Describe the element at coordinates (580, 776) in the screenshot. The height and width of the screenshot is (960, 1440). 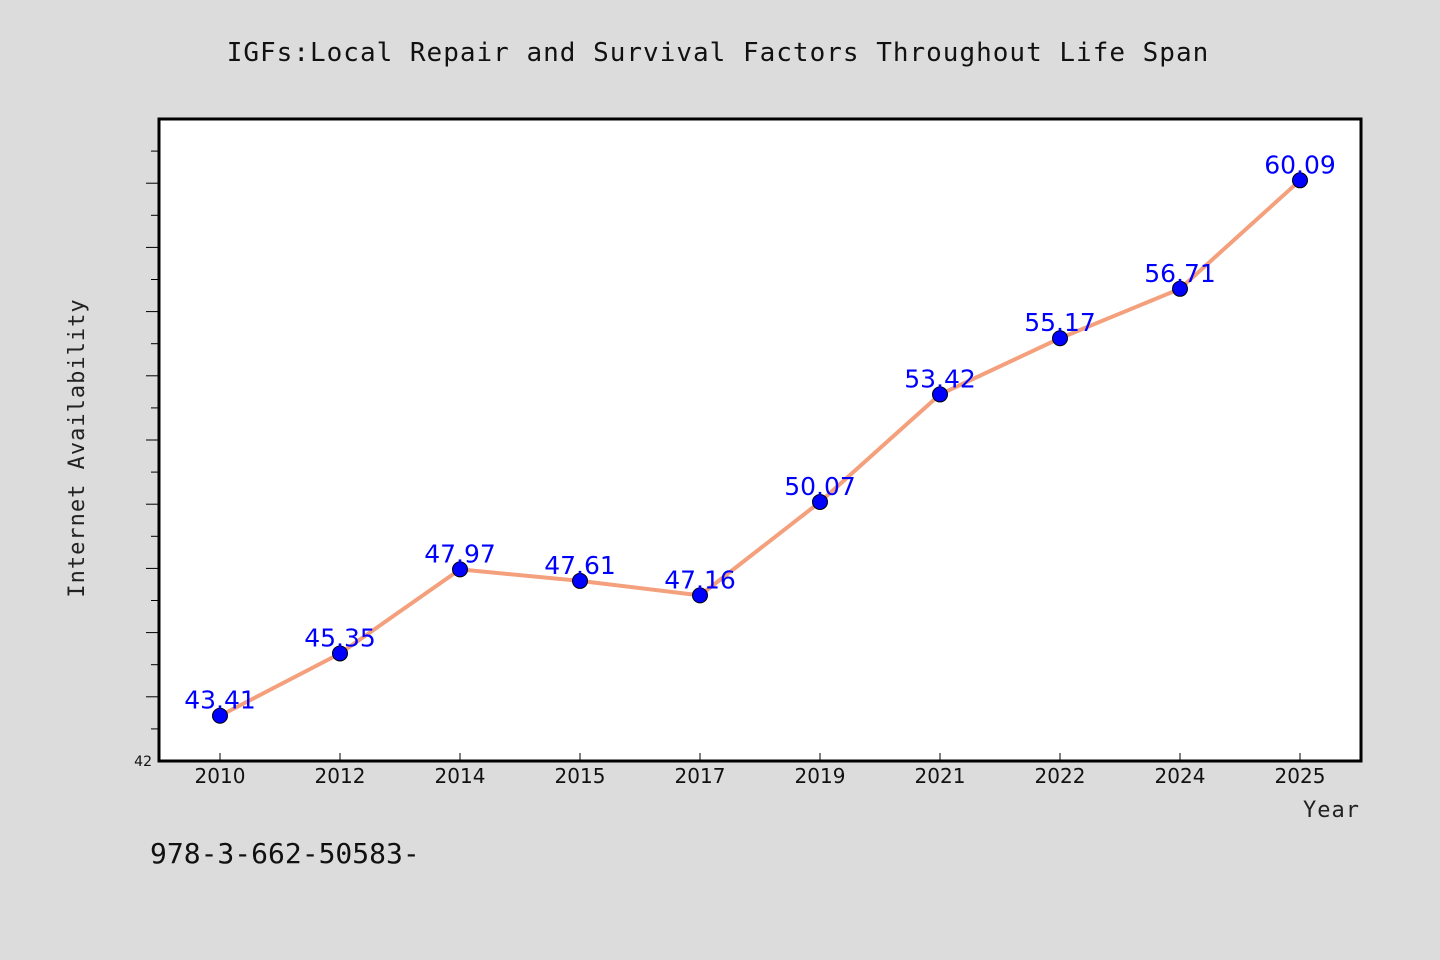
I see `x-tick-label: 2015` at that location.